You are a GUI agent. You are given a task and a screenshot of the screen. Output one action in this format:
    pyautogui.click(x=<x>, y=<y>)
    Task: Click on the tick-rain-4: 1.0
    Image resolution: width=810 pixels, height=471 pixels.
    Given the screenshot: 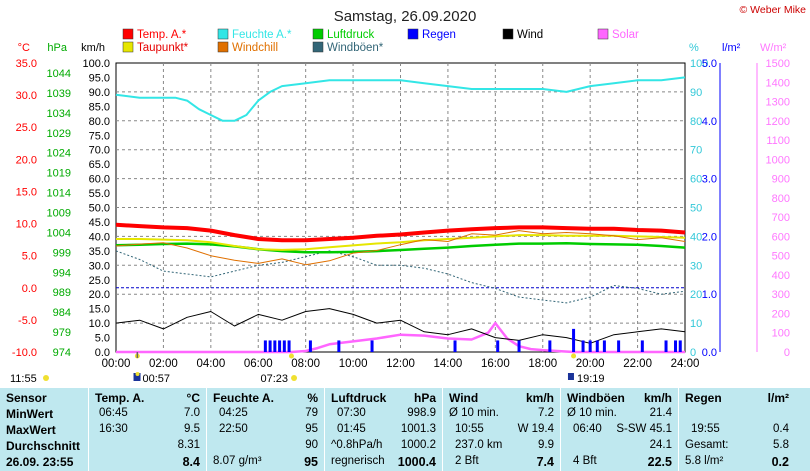 What is the action you would take?
    pyautogui.click(x=709, y=295)
    